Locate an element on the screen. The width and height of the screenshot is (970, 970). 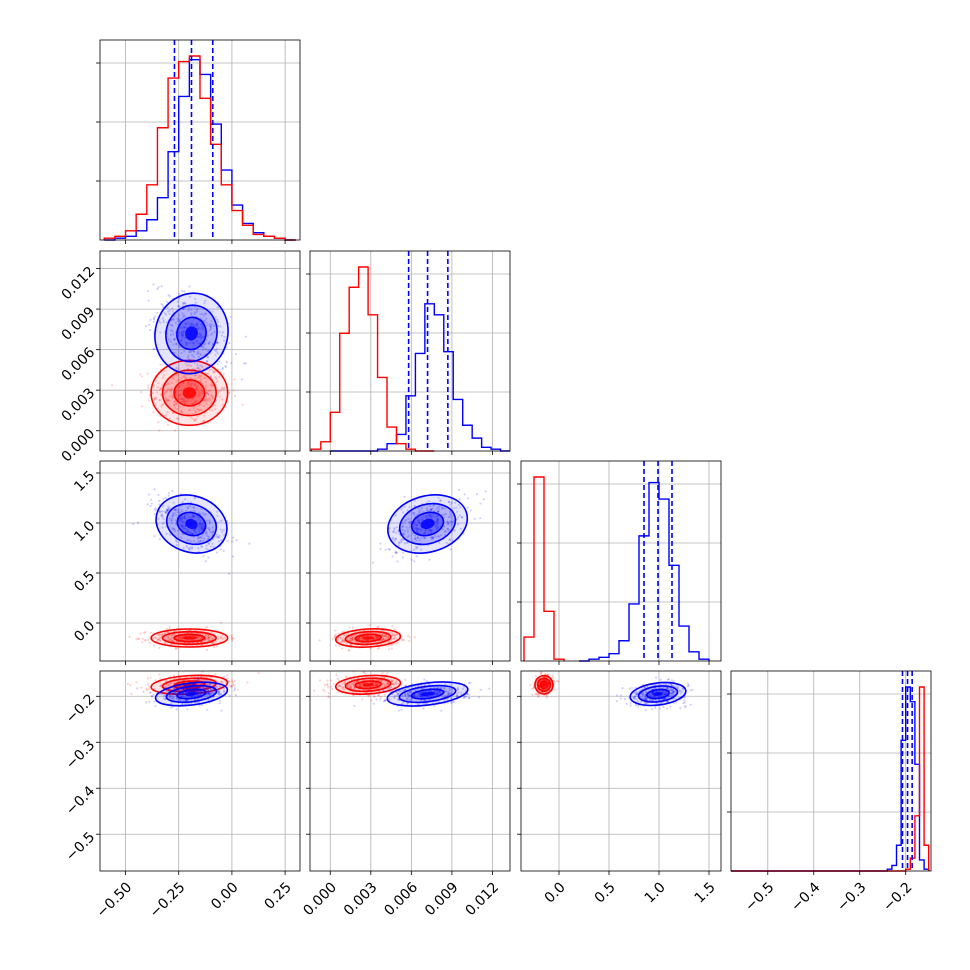
y-tick-label: −0.2 is located at coordinates (80, 708).